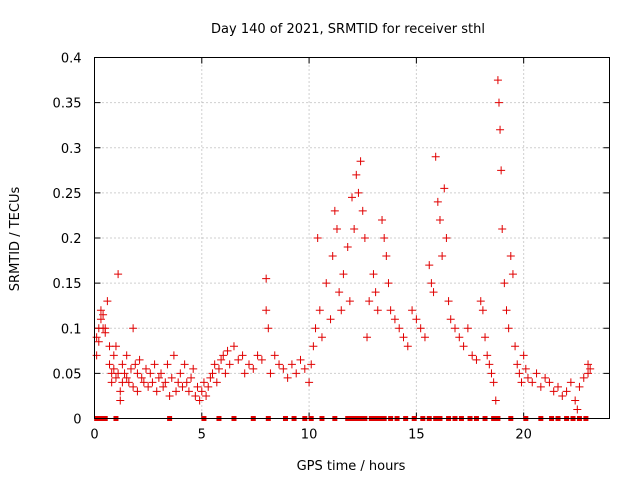 Image resolution: width=640 pixels, height=480 pixels. What do you see at coordinates (523, 435) in the screenshot?
I see `x-tick-label: 20` at bounding box center [523, 435].